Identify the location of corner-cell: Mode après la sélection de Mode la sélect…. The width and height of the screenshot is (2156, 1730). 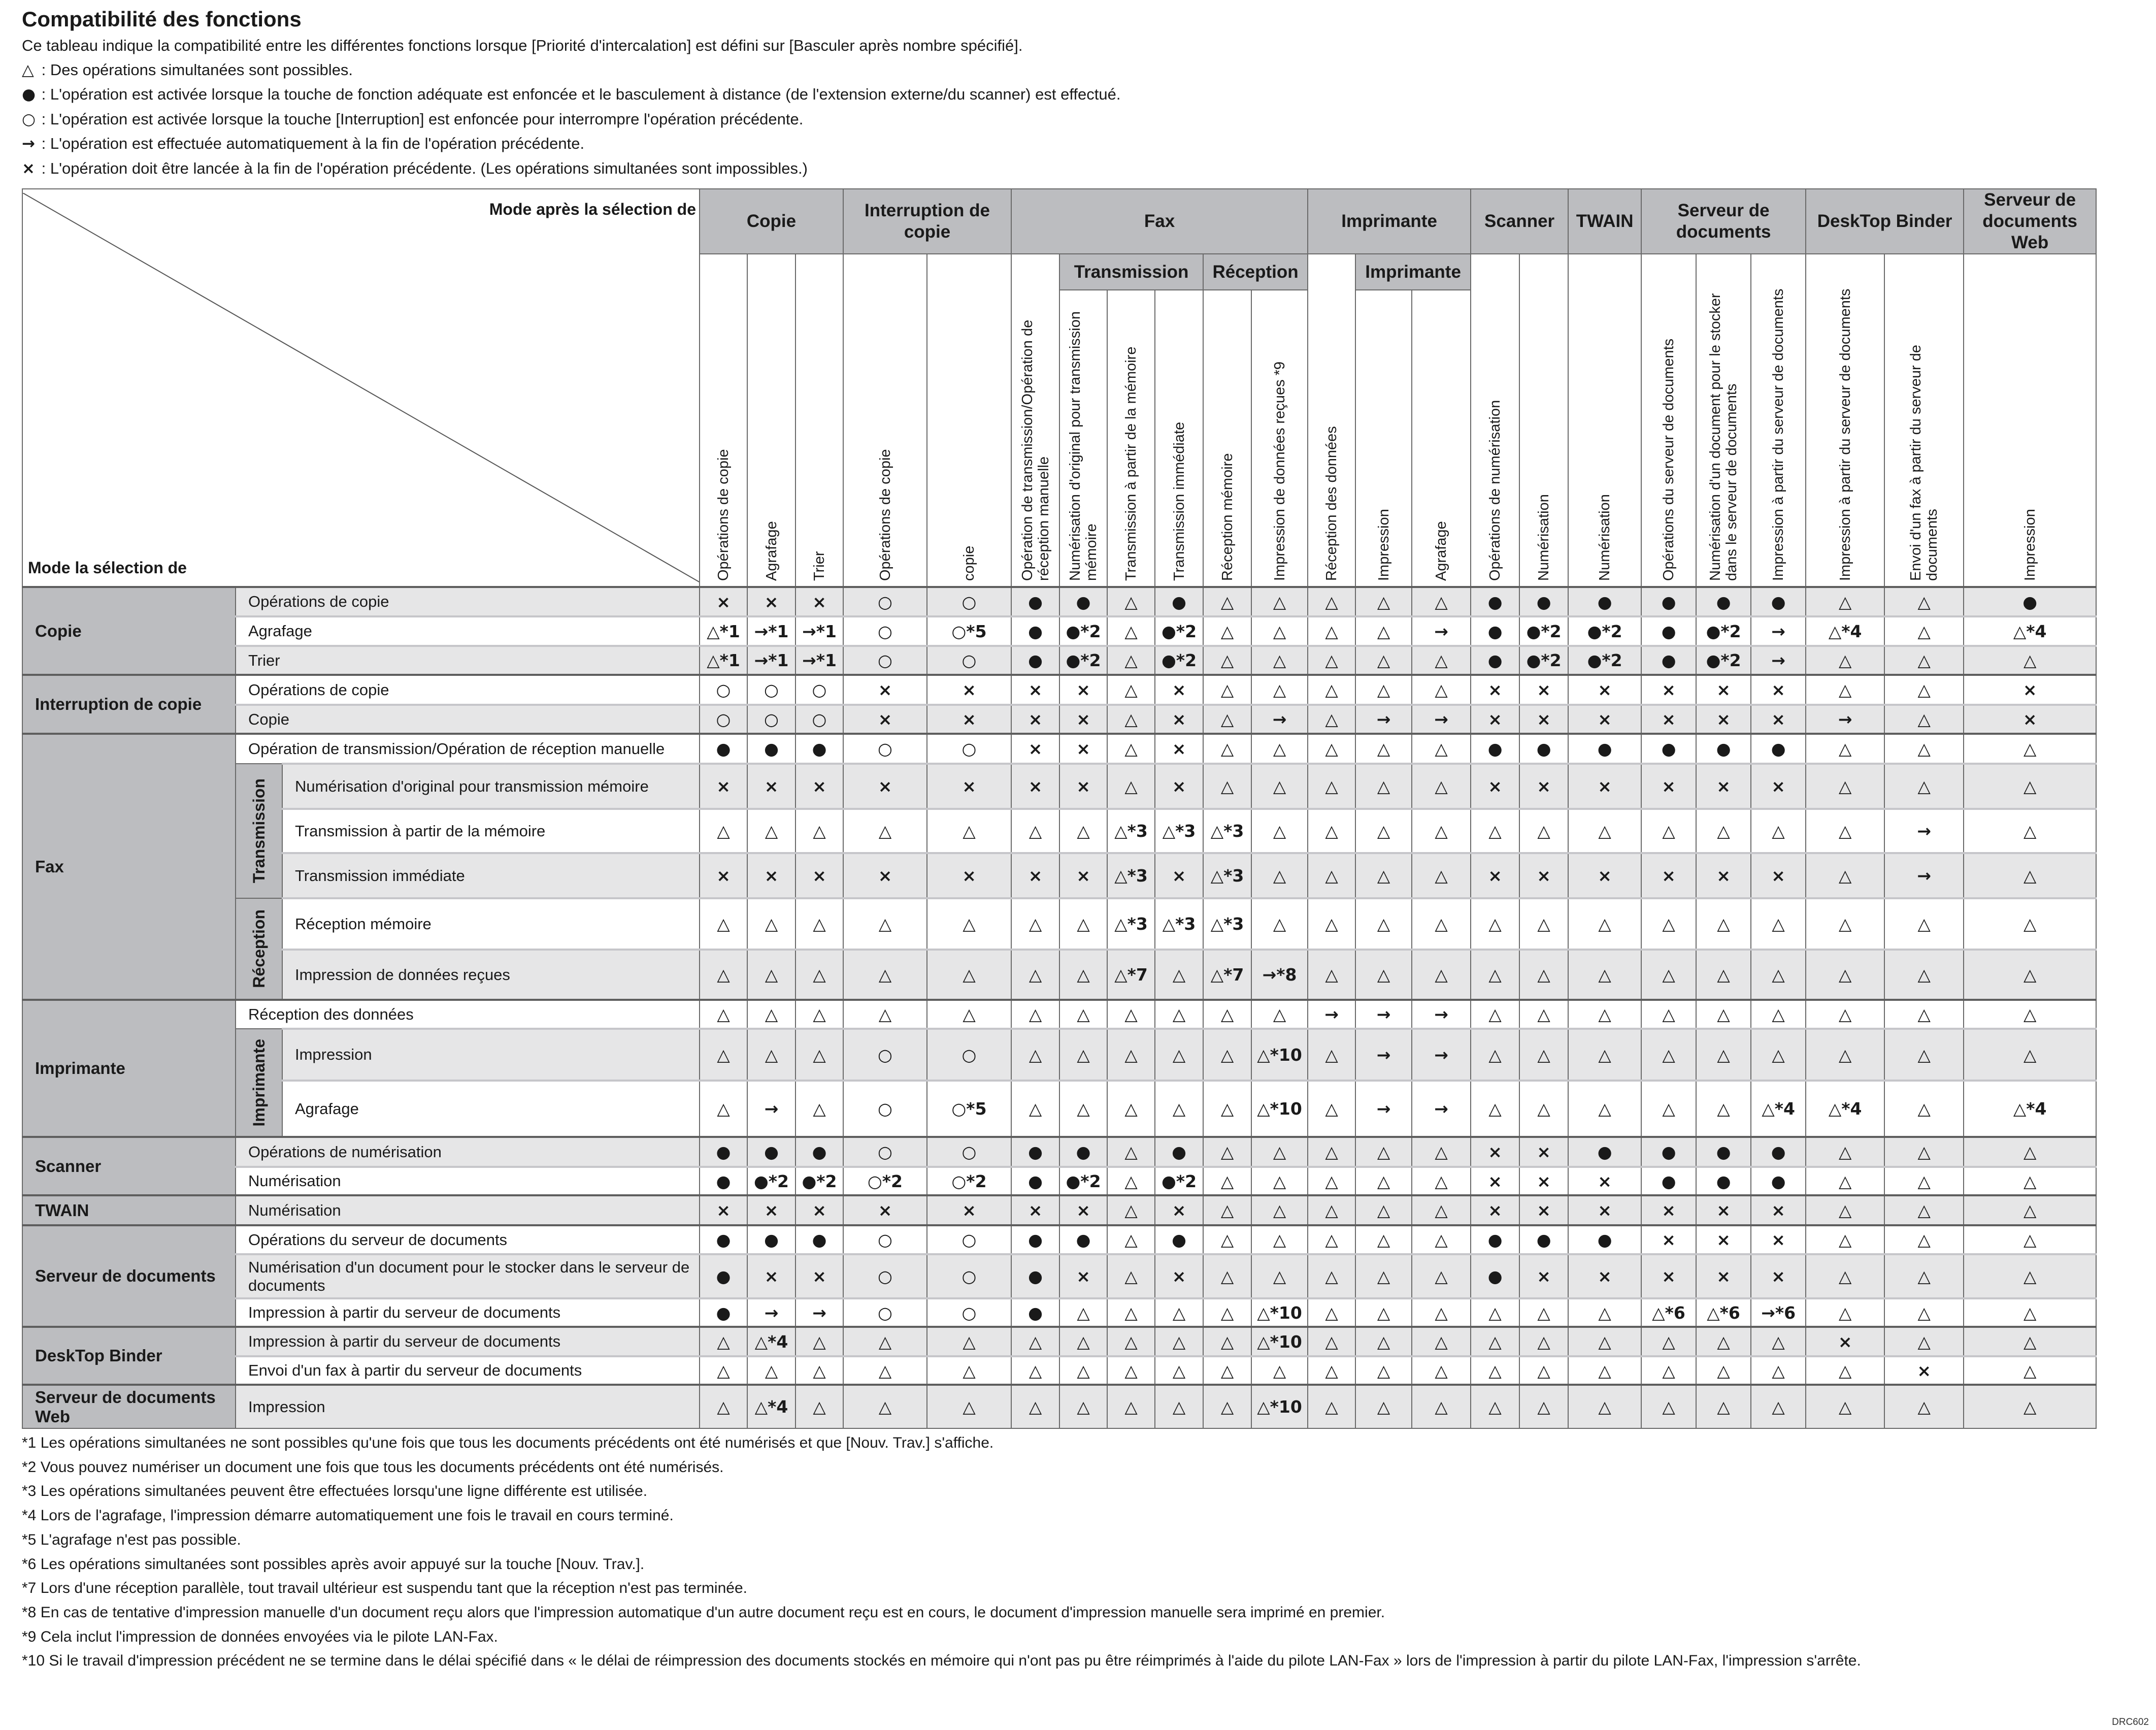
(361, 387).